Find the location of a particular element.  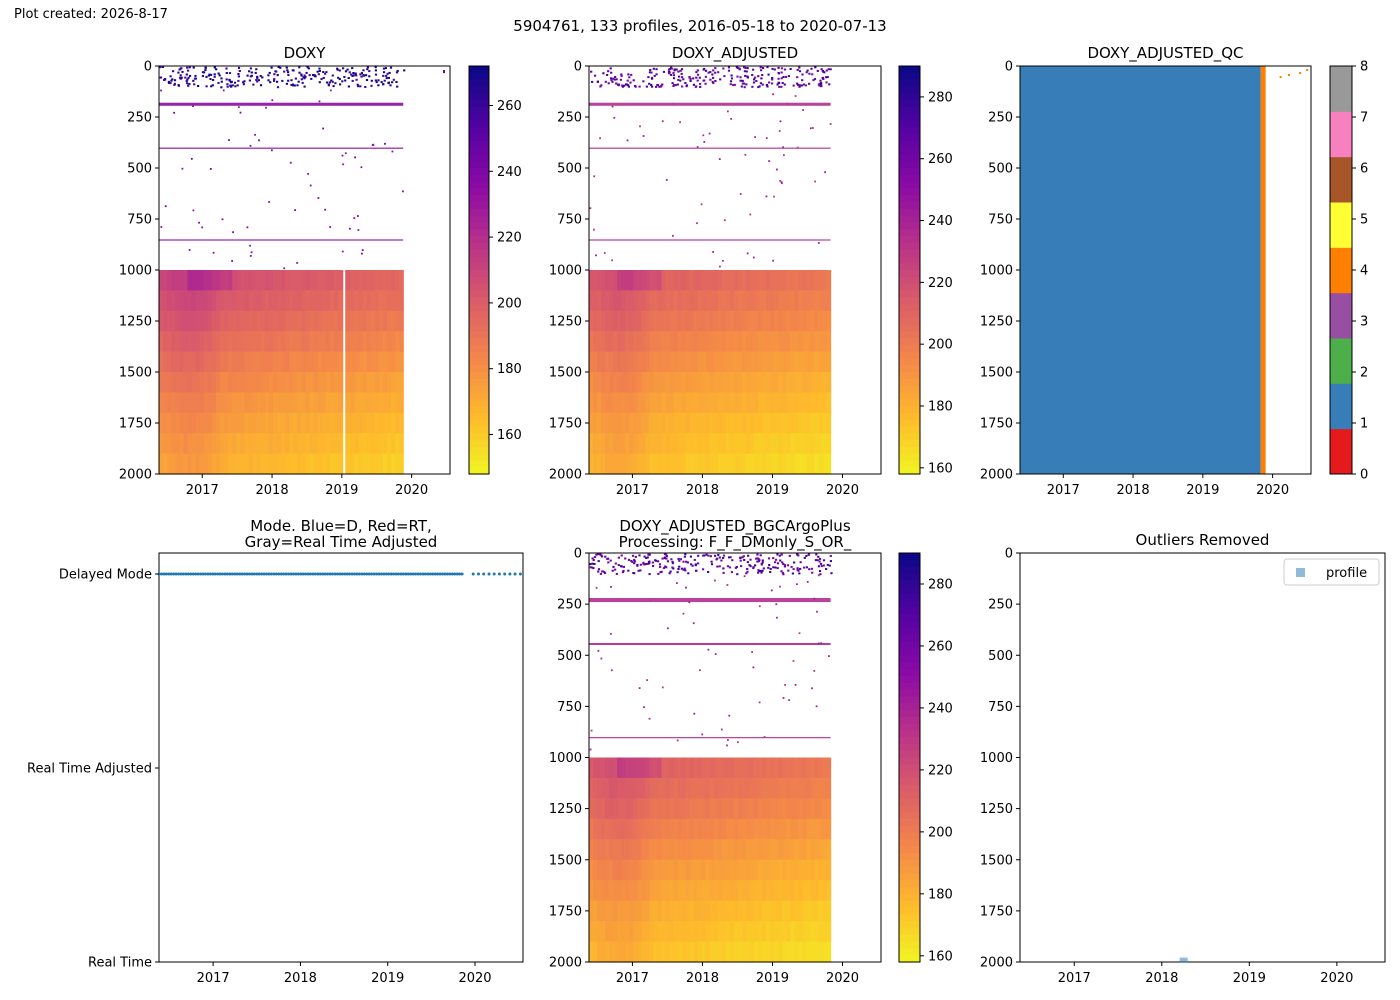

missing-profile-gap is located at coordinates (344, 372).